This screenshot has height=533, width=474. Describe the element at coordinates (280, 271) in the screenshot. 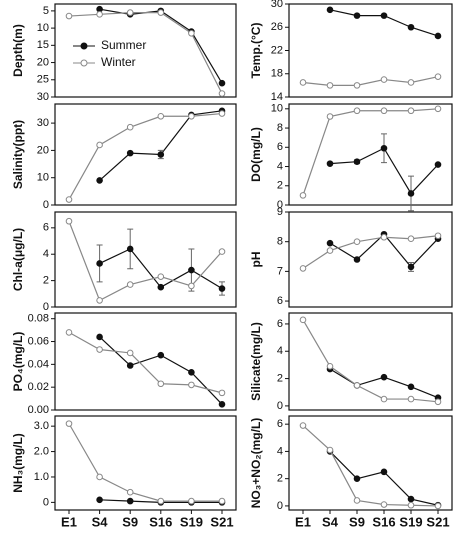

I see `y-tick-label: 7` at that location.